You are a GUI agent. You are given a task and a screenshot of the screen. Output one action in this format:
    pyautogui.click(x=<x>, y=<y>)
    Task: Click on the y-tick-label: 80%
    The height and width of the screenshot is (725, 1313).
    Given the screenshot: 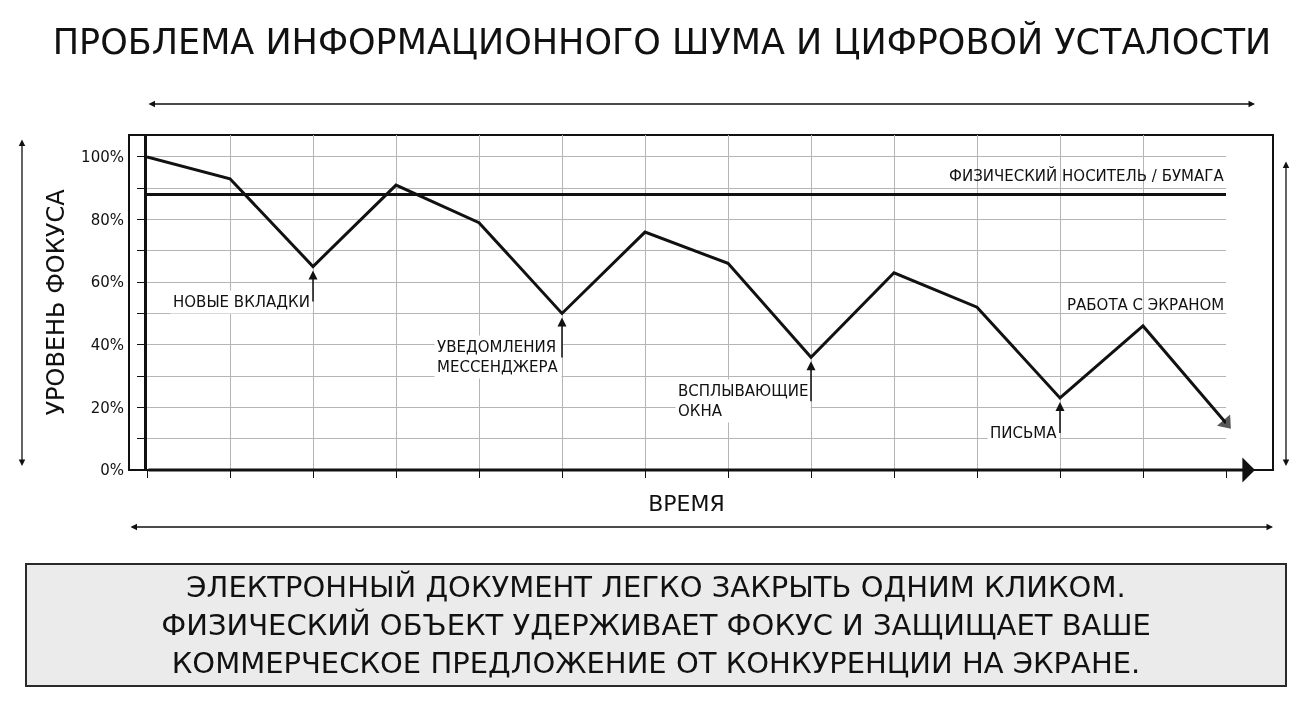 What is the action you would take?
    pyautogui.click(x=107, y=219)
    